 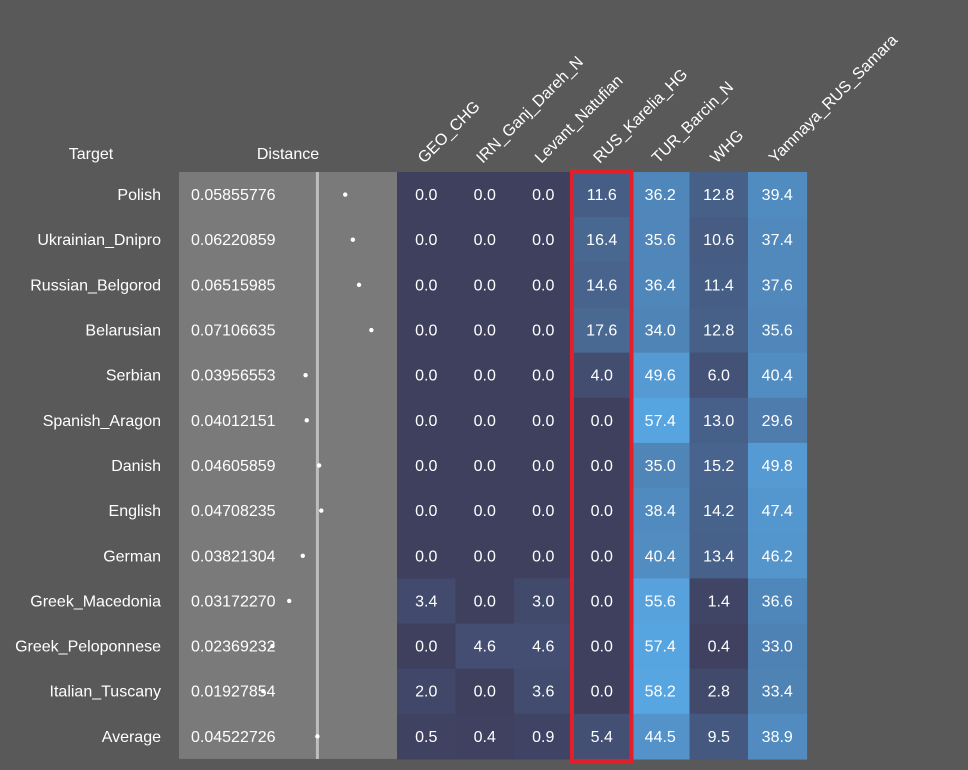 What do you see at coordinates (777, 556) in the screenshot?
I see `cell-value: 46.2` at bounding box center [777, 556].